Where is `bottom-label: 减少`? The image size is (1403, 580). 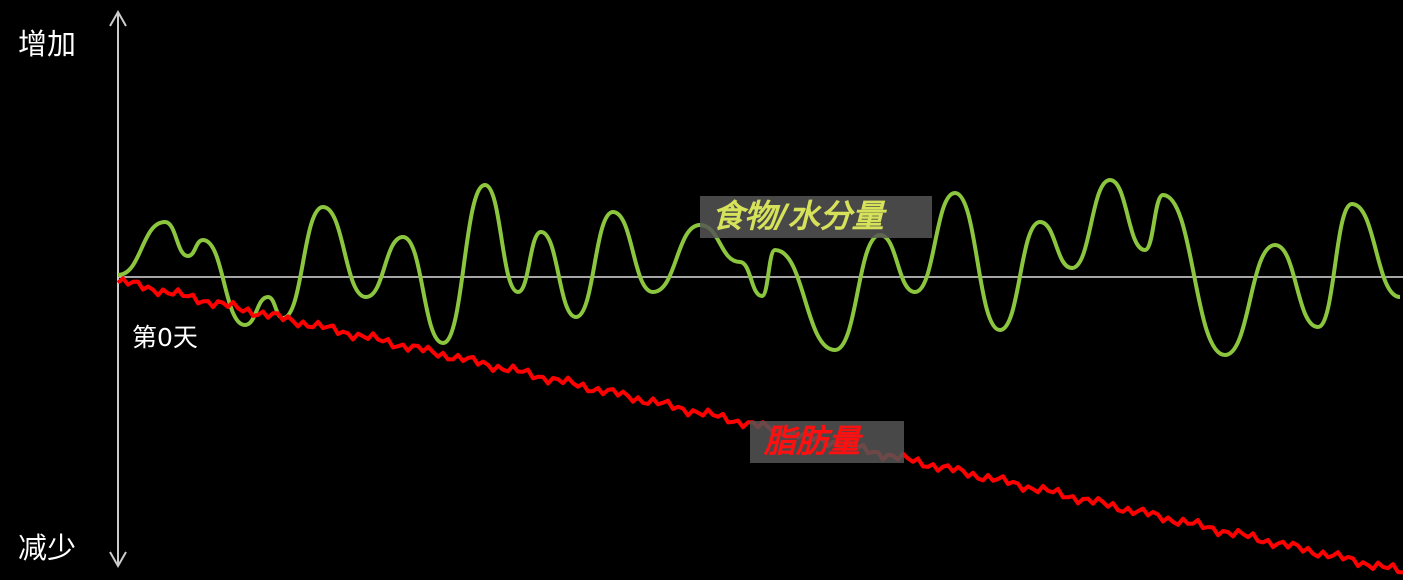
bottom-label: 减少 is located at coordinates (47, 548).